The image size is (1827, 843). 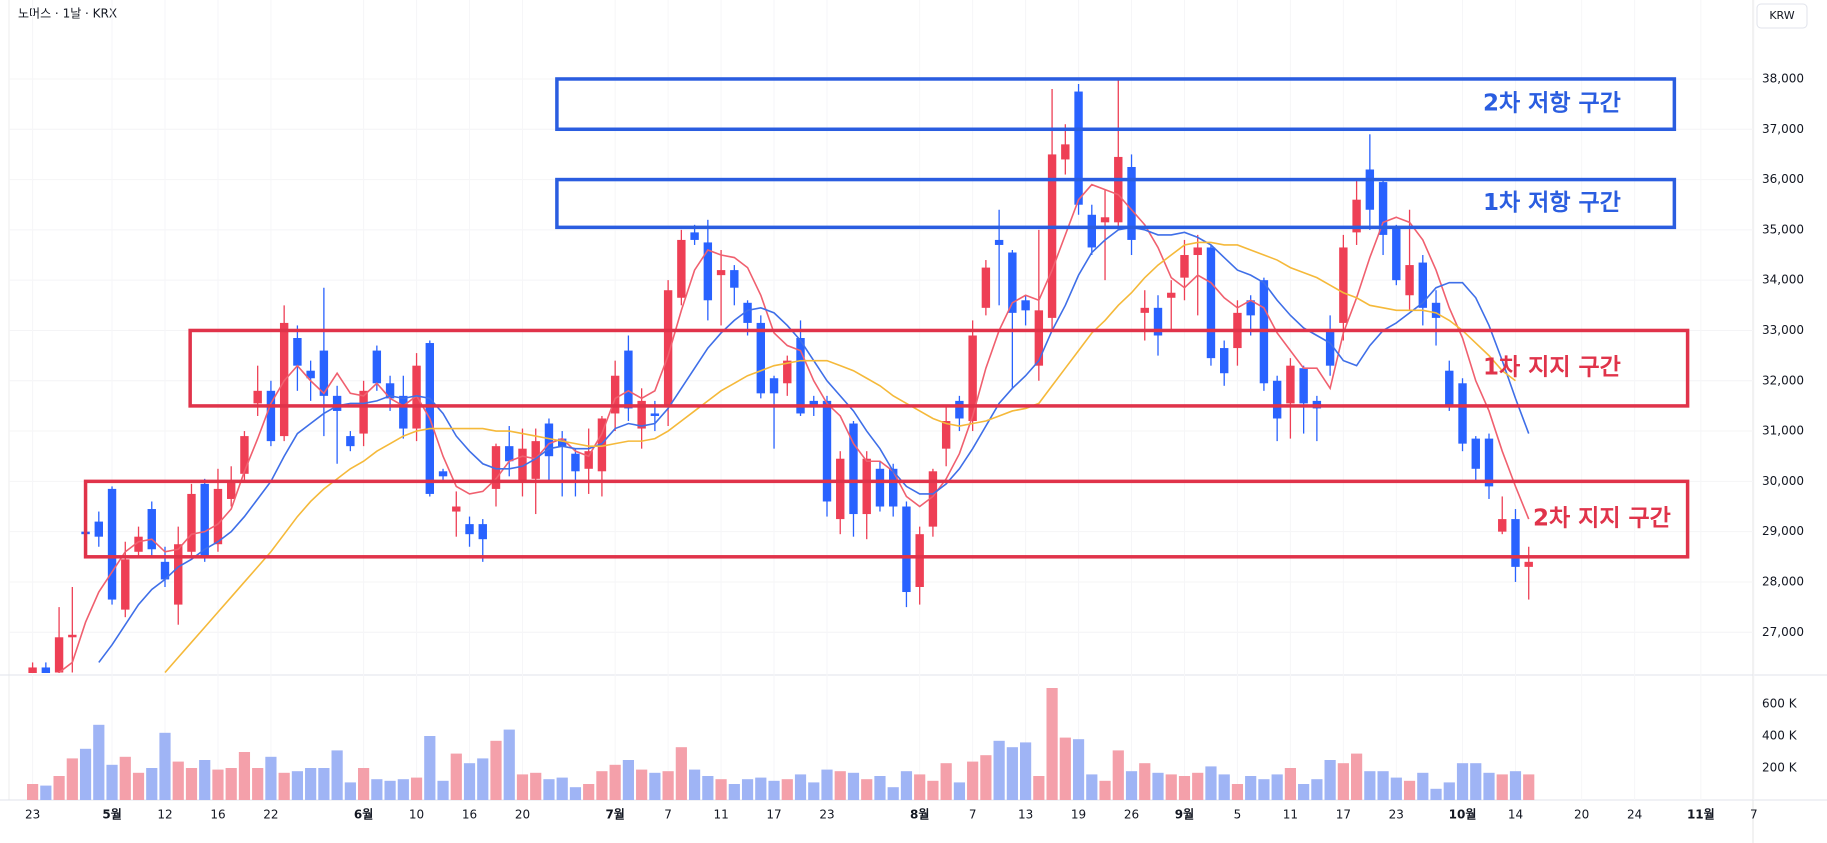 I want to click on x-tick-label: 16, so click(x=217, y=815).